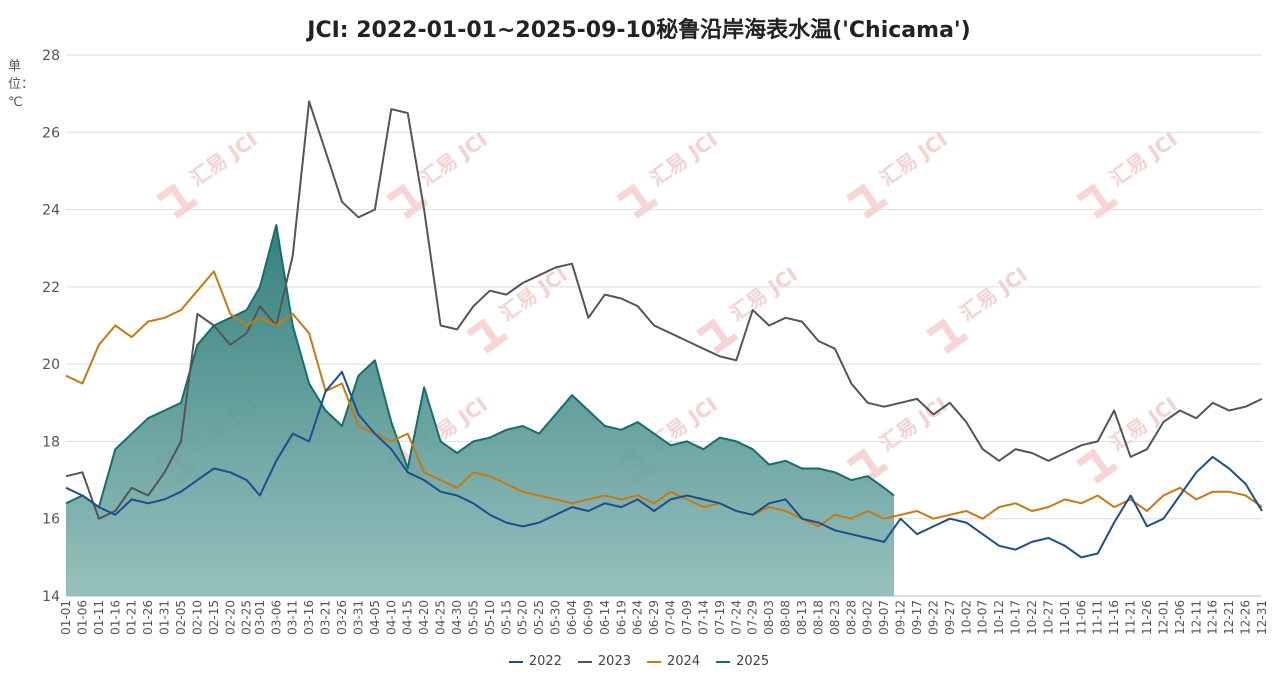 The width and height of the screenshot is (1278, 689). What do you see at coordinates (703, 617) in the screenshot?
I see `x-tick-label: 07-14` at bounding box center [703, 617].